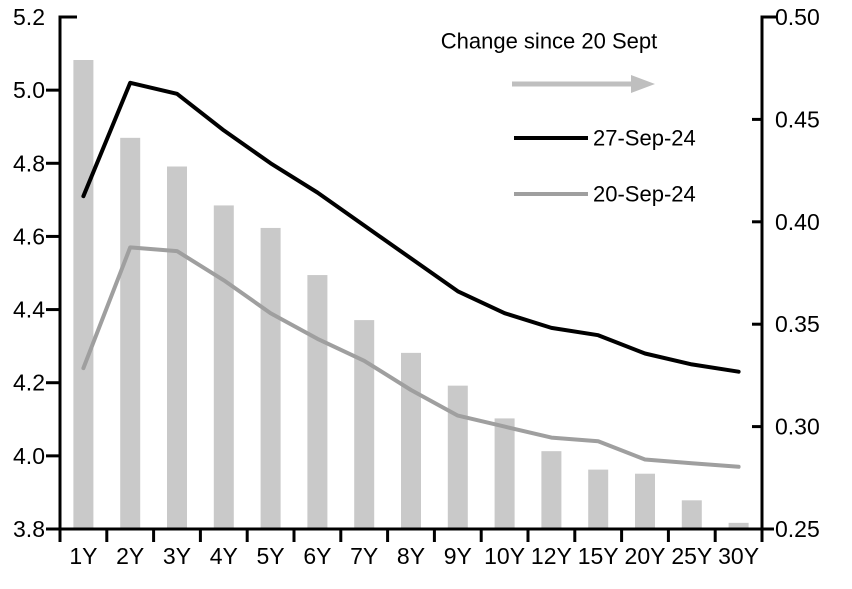 The width and height of the screenshot is (852, 589). I want to click on bar-25Y, so click(691, 514).